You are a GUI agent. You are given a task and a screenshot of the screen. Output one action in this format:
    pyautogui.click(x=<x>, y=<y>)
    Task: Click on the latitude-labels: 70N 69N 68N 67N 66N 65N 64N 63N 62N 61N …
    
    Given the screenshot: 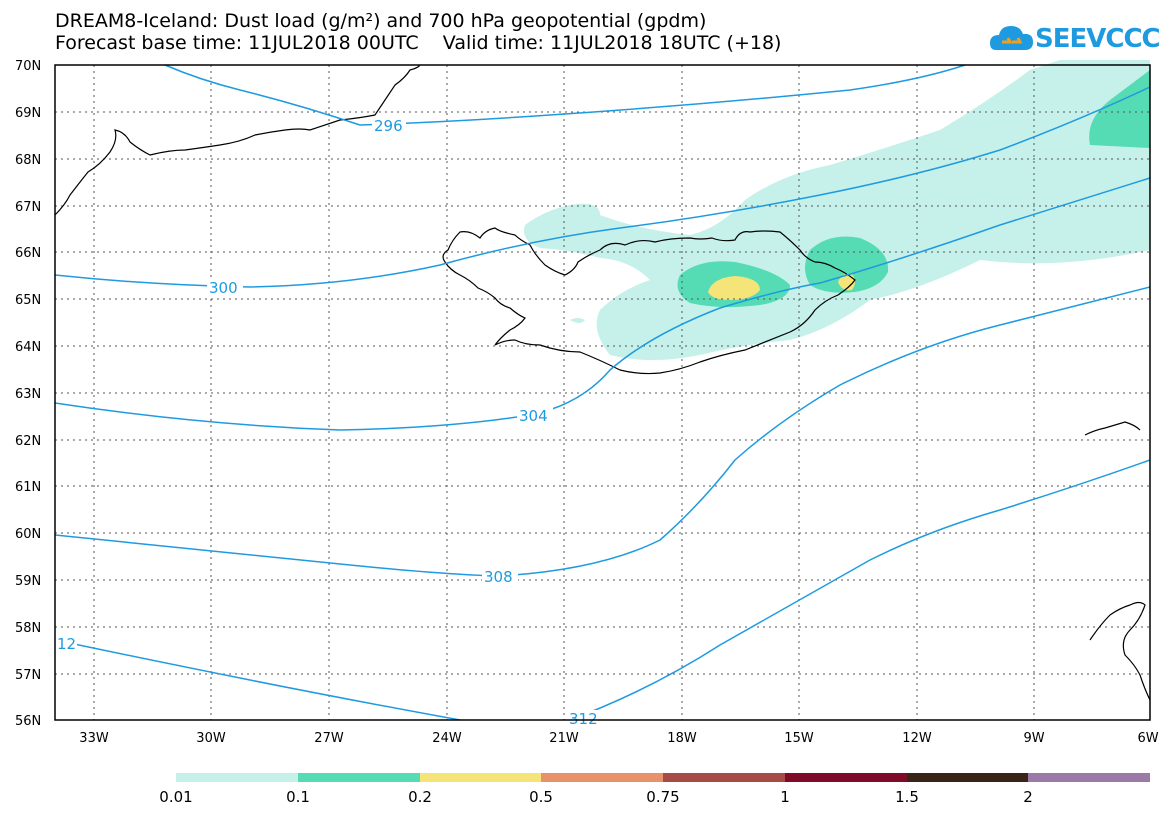 What is the action you would take?
    pyautogui.click(x=28, y=394)
    